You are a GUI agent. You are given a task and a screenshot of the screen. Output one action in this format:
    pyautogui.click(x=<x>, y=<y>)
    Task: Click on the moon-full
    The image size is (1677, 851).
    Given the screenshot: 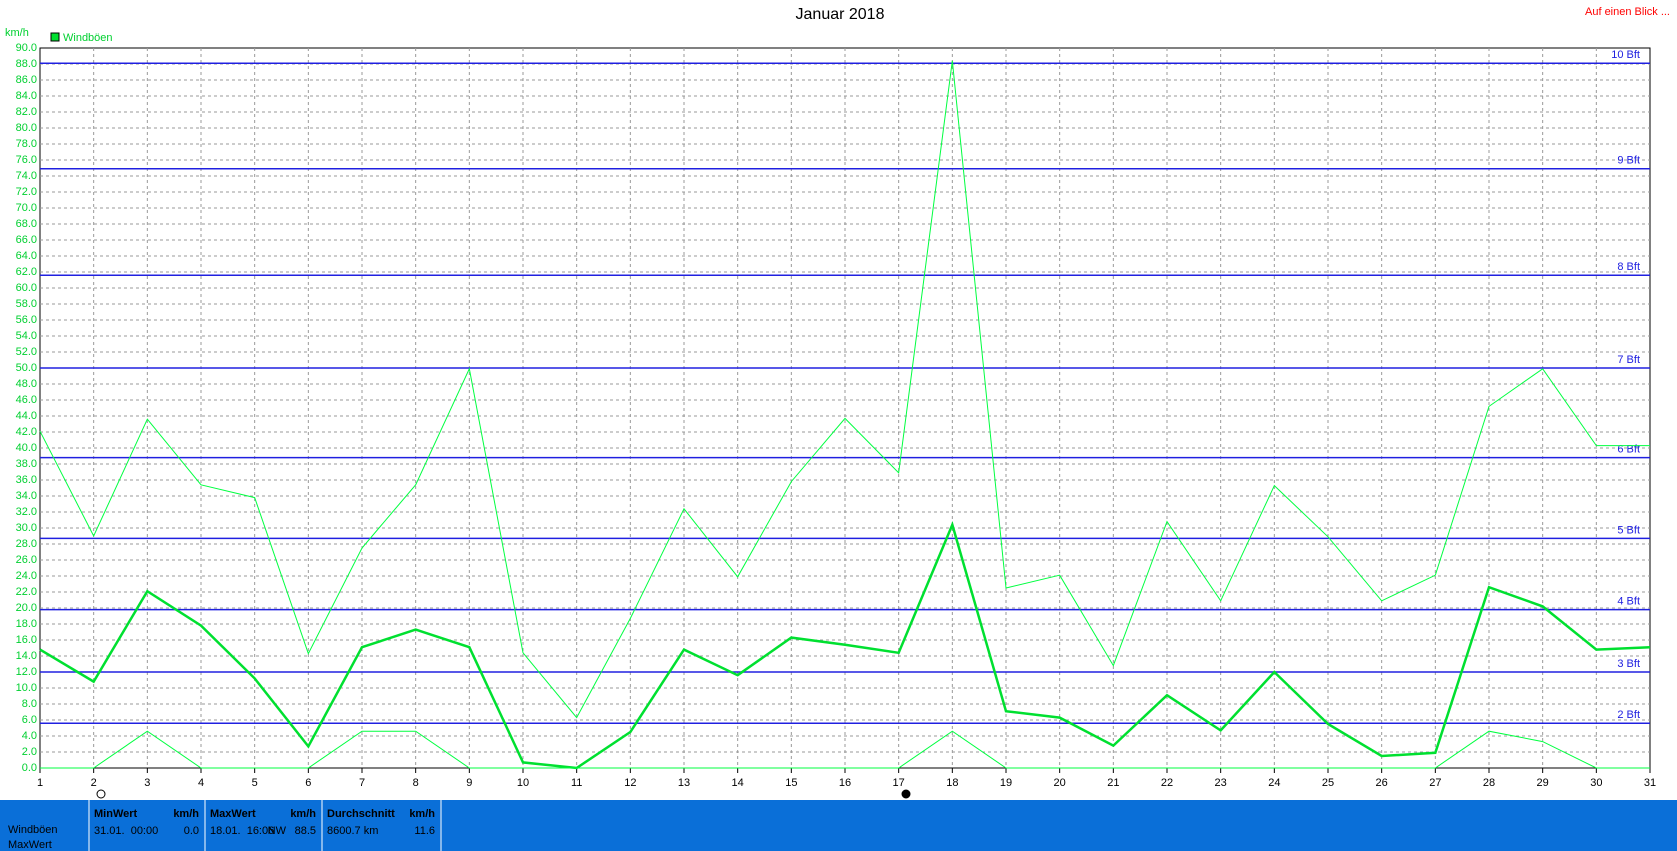 What is the action you would take?
    pyautogui.click(x=906, y=794)
    